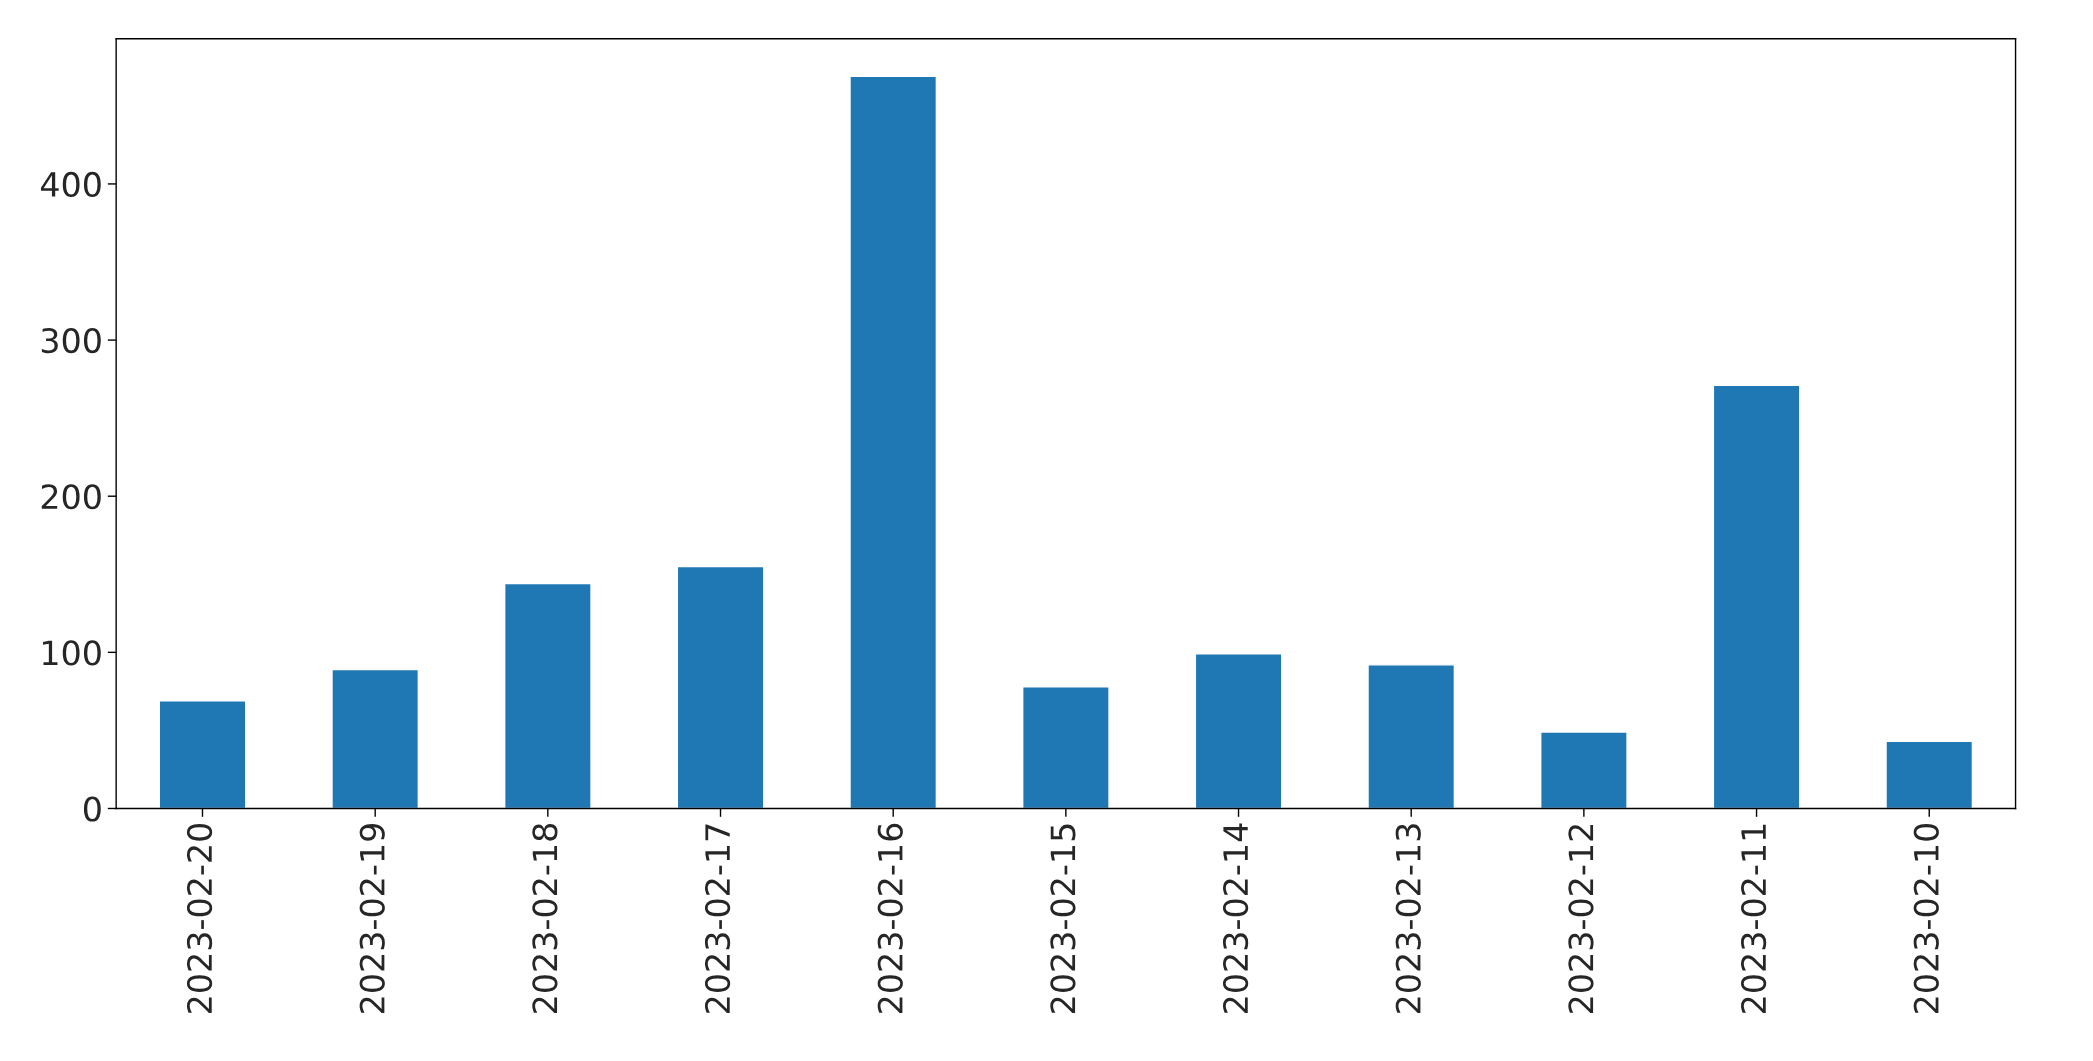  What do you see at coordinates (1408, 918) in the screenshot?
I see `x-tick-label: 2023-02-13` at bounding box center [1408, 918].